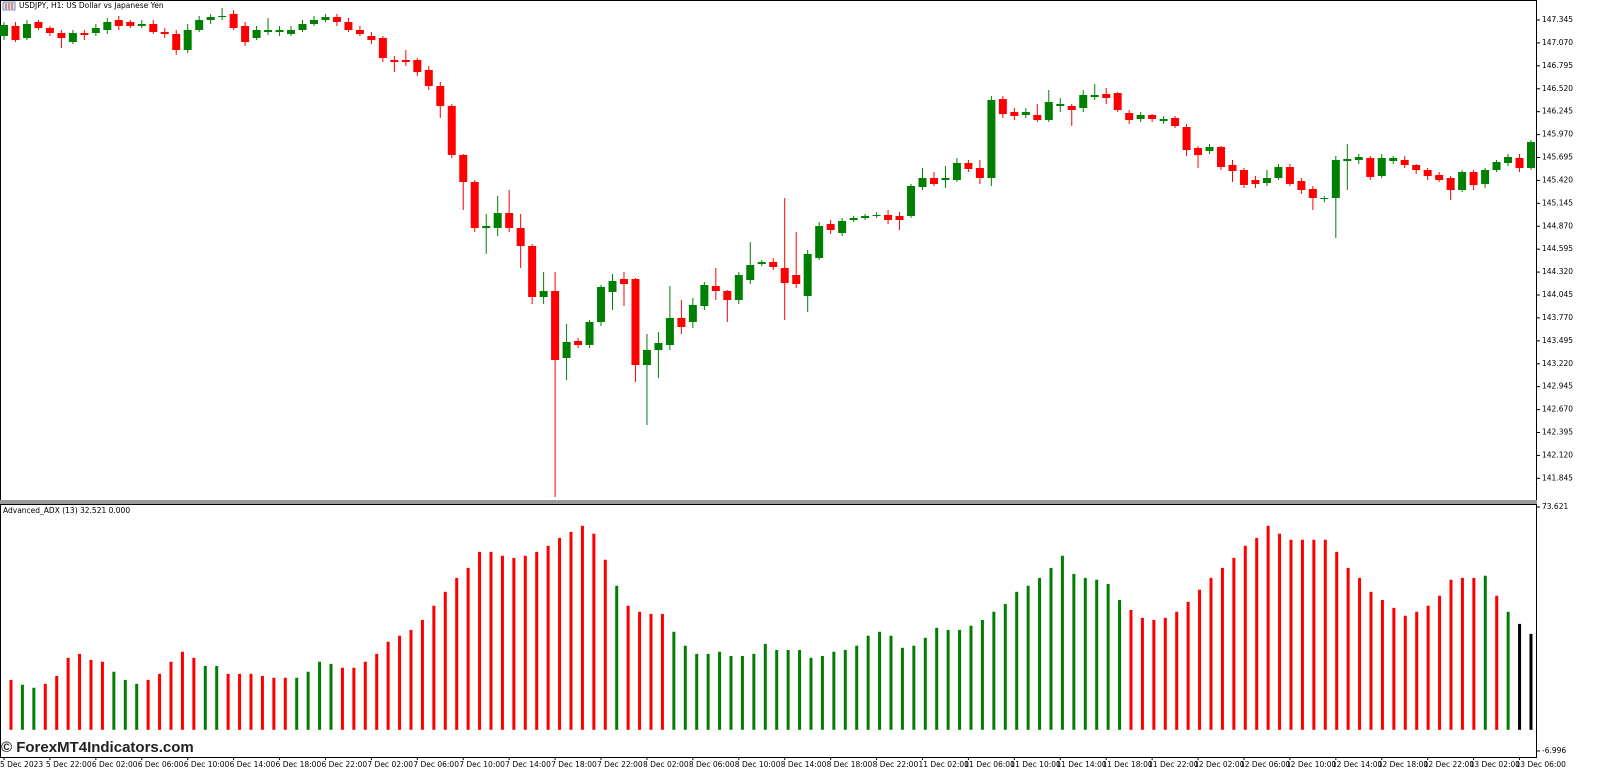 This screenshot has height=782, width=1600. What do you see at coordinates (1557, 42) in the screenshot?
I see `y-tick-label: 147.070` at bounding box center [1557, 42].